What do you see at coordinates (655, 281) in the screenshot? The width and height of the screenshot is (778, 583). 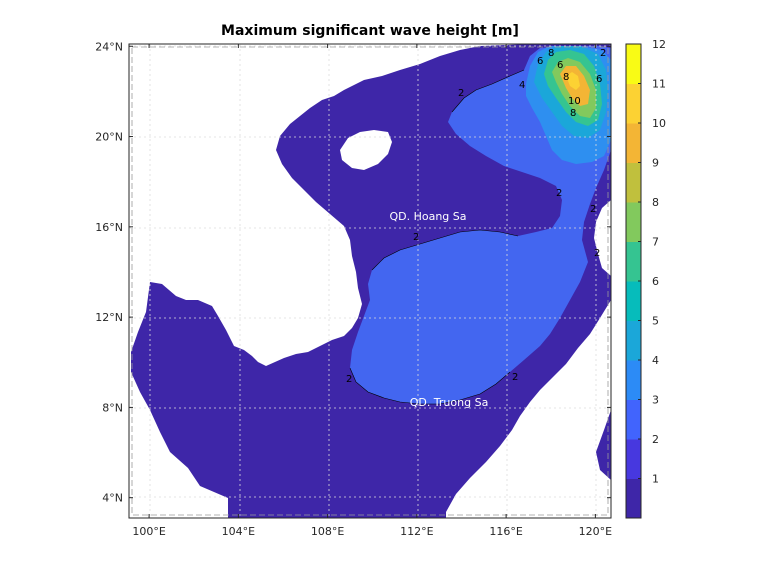 I see `colorbar-tick-label: 6` at bounding box center [655, 281].